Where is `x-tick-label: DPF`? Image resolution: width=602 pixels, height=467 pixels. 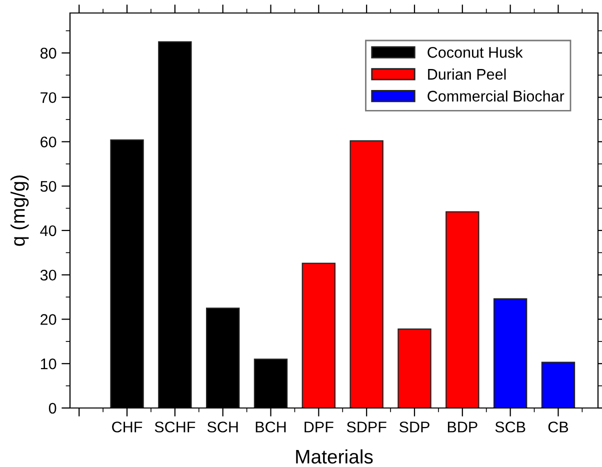 x-tick-label: DPF is located at coordinates (319, 427).